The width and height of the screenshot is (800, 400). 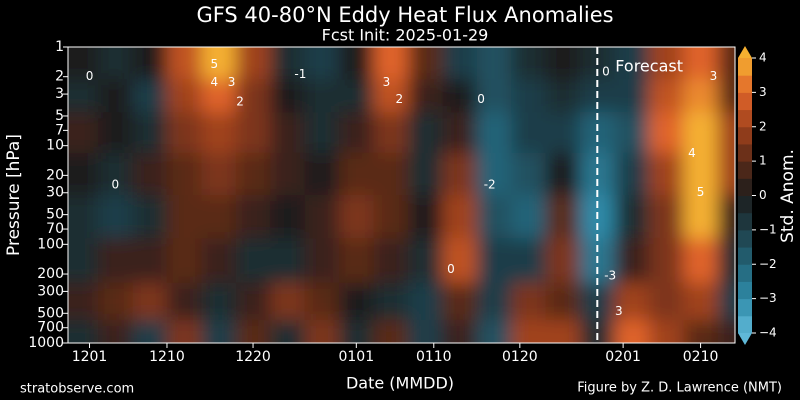 I want to click on contour-label: 4, so click(x=692, y=153).